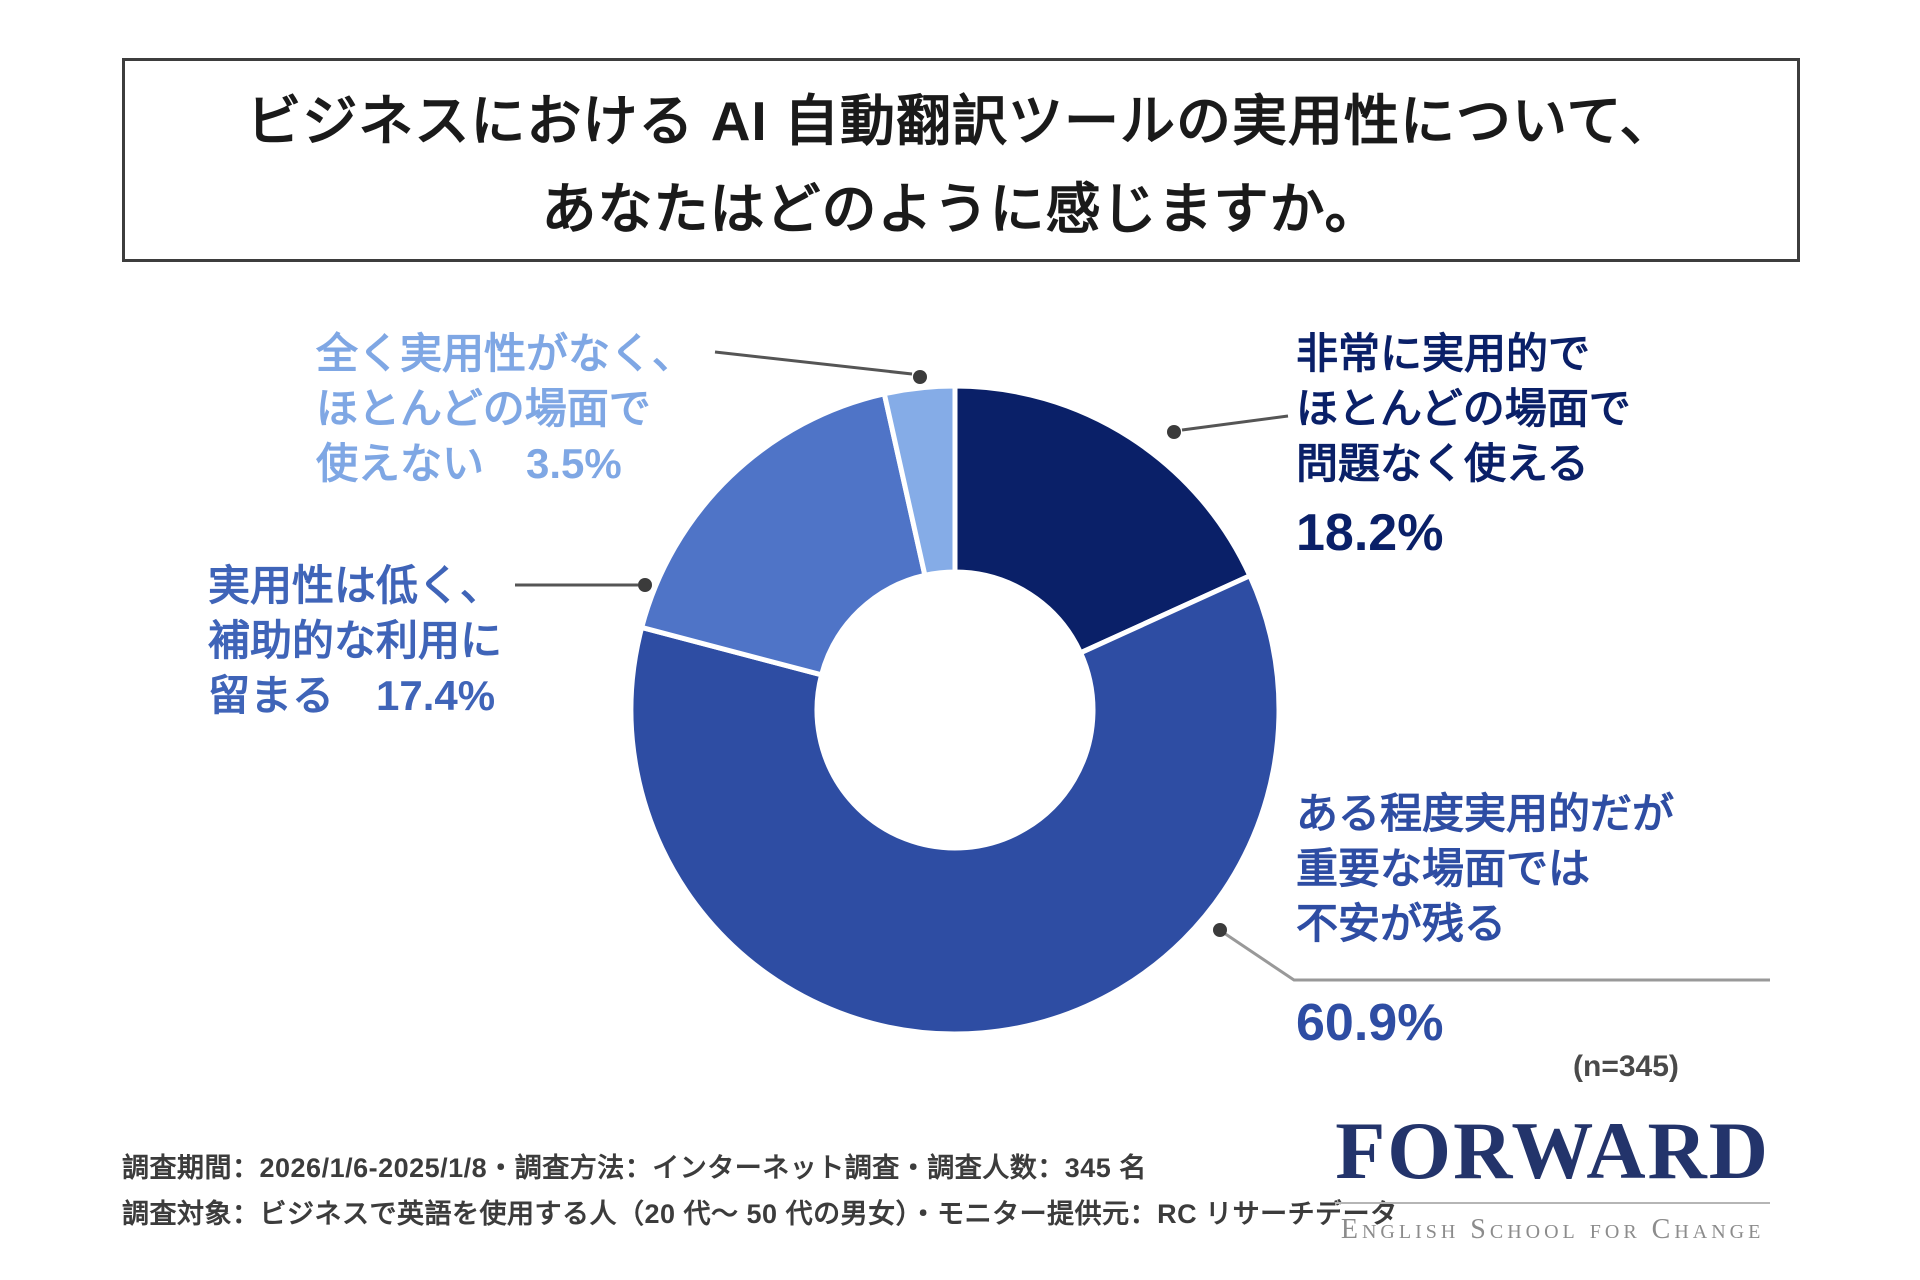 Image resolution: width=1920 pixels, height=1280 pixels. What do you see at coordinates (1552, 1224) in the screenshot?
I see `logo-tagline: English School for Change` at bounding box center [1552, 1224].